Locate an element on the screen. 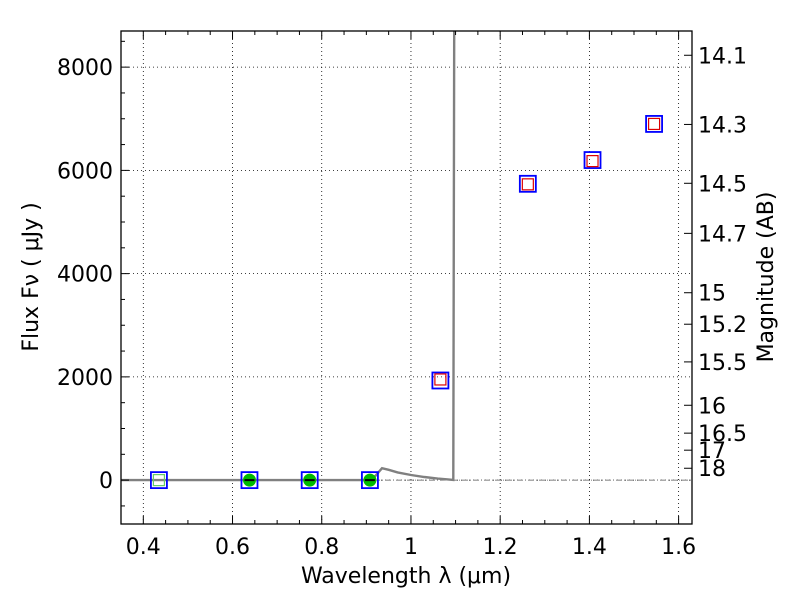  x-tick-label: 0.8 is located at coordinates (321, 547).